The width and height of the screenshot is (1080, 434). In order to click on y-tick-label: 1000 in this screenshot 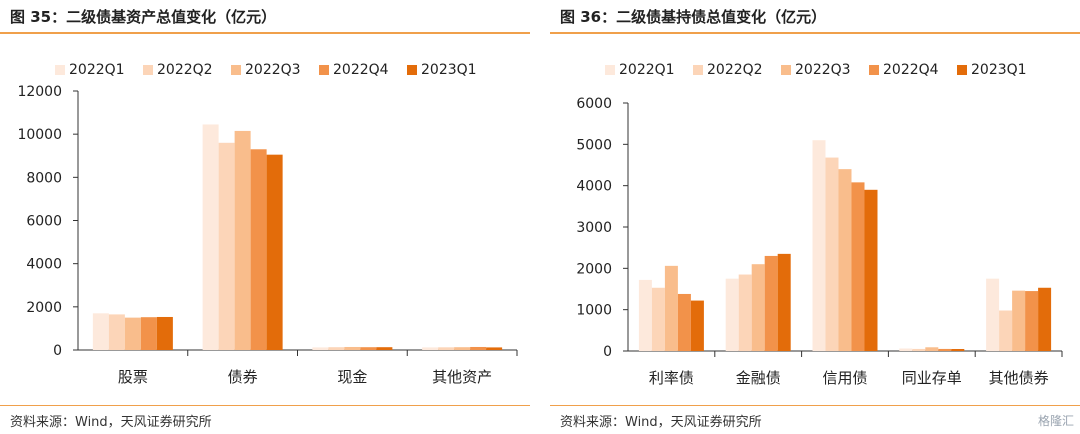, I will do `click(594, 311)`.